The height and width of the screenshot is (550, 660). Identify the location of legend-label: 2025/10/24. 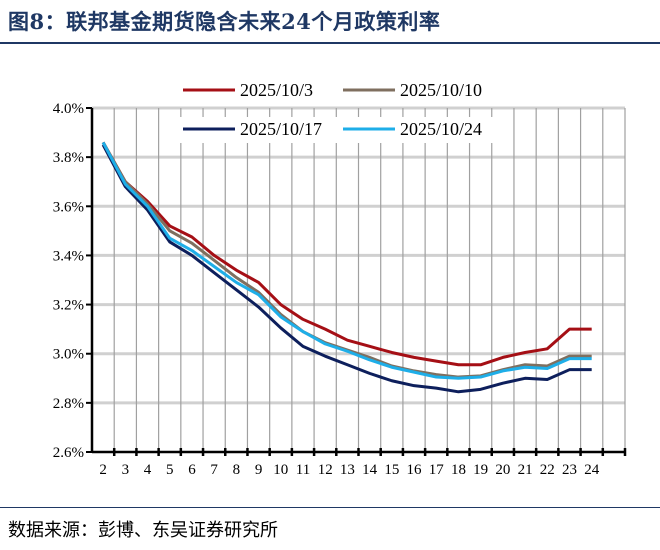
(441, 129).